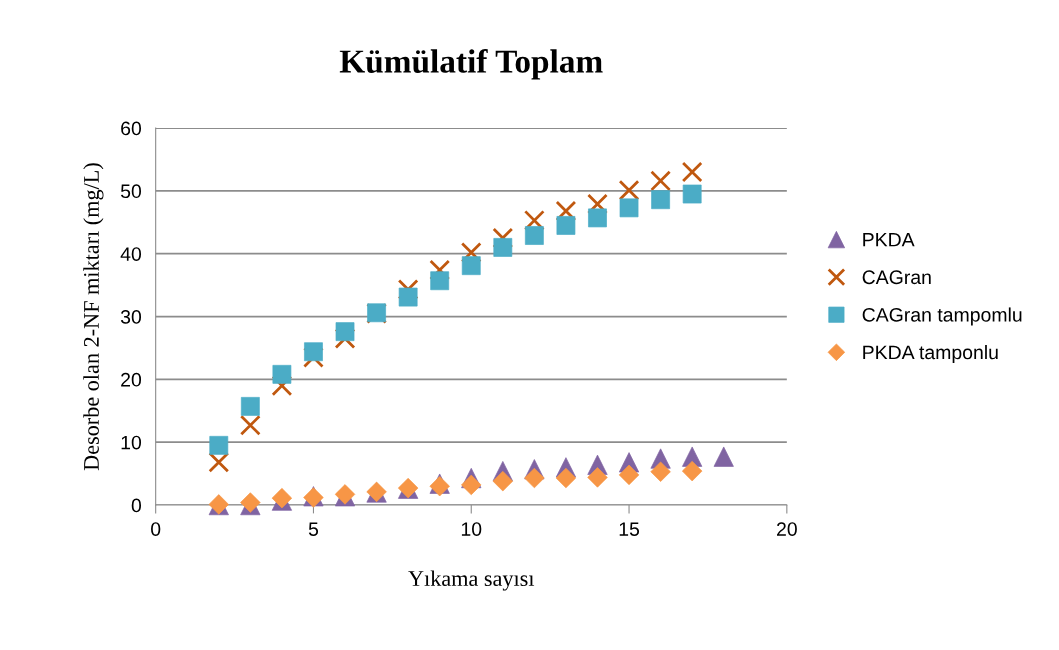 The height and width of the screenshot is (650, 1059). What do you see at coordinates (889, 240) in the screenshot?
I see `legend-label: PKDA` at bounding box center [889, 240].